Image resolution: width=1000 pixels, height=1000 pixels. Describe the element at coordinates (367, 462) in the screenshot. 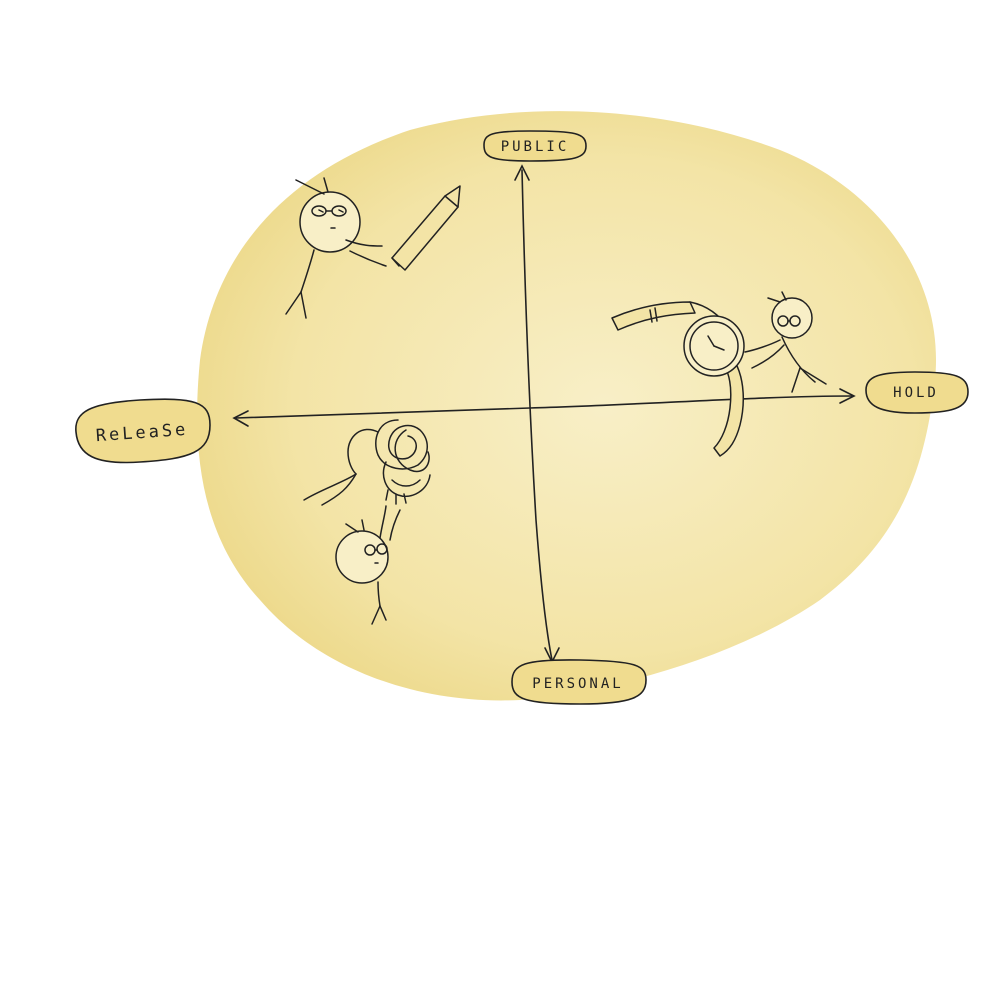

I see `tangled-yarn-icon` at that location.